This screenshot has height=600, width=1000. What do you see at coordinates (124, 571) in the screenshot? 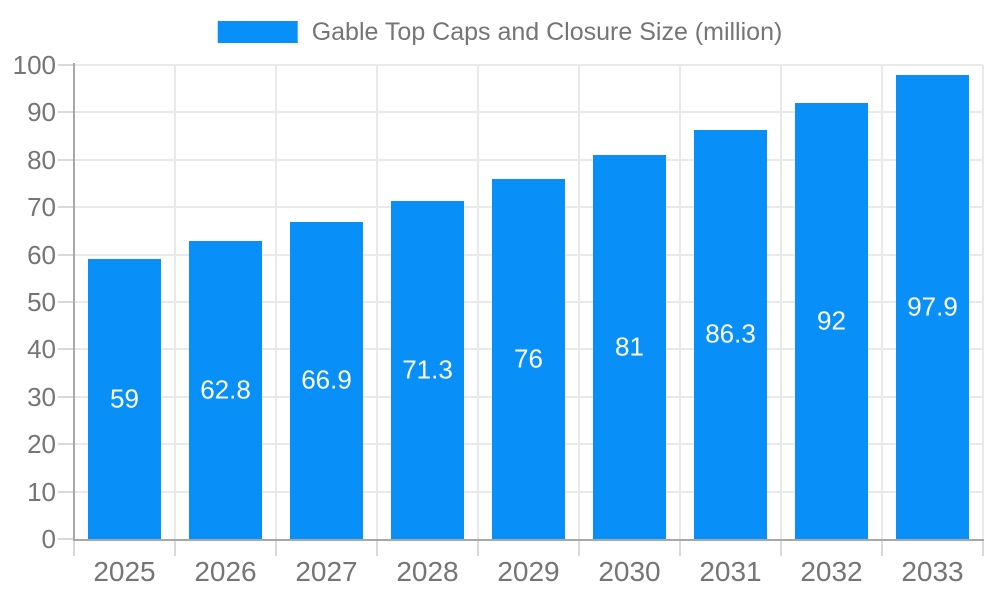
I see `x-tick-label: 2025` at bounding box center [124, 571].